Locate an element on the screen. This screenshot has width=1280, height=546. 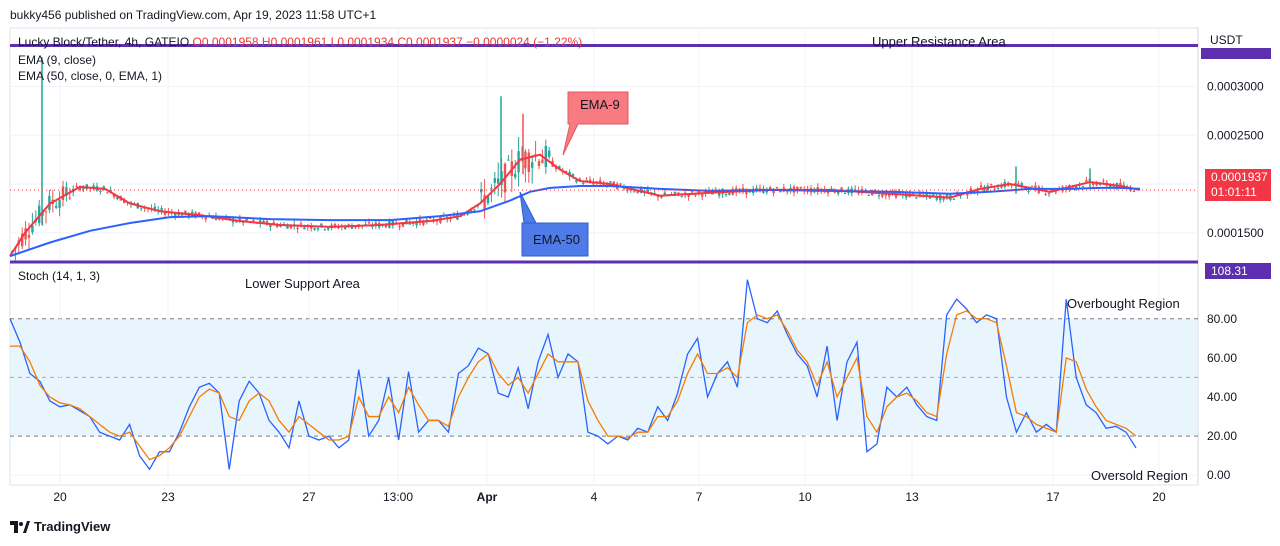
ema50-callout-shape is located at coordinates (554, 224).